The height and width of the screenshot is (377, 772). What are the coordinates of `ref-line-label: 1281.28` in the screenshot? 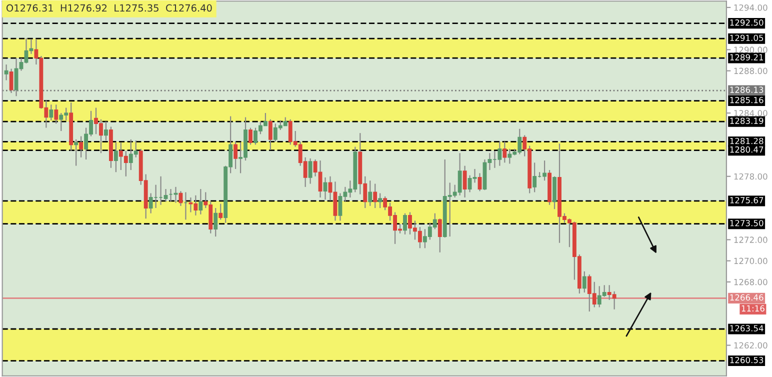 It's located at (747, 141).